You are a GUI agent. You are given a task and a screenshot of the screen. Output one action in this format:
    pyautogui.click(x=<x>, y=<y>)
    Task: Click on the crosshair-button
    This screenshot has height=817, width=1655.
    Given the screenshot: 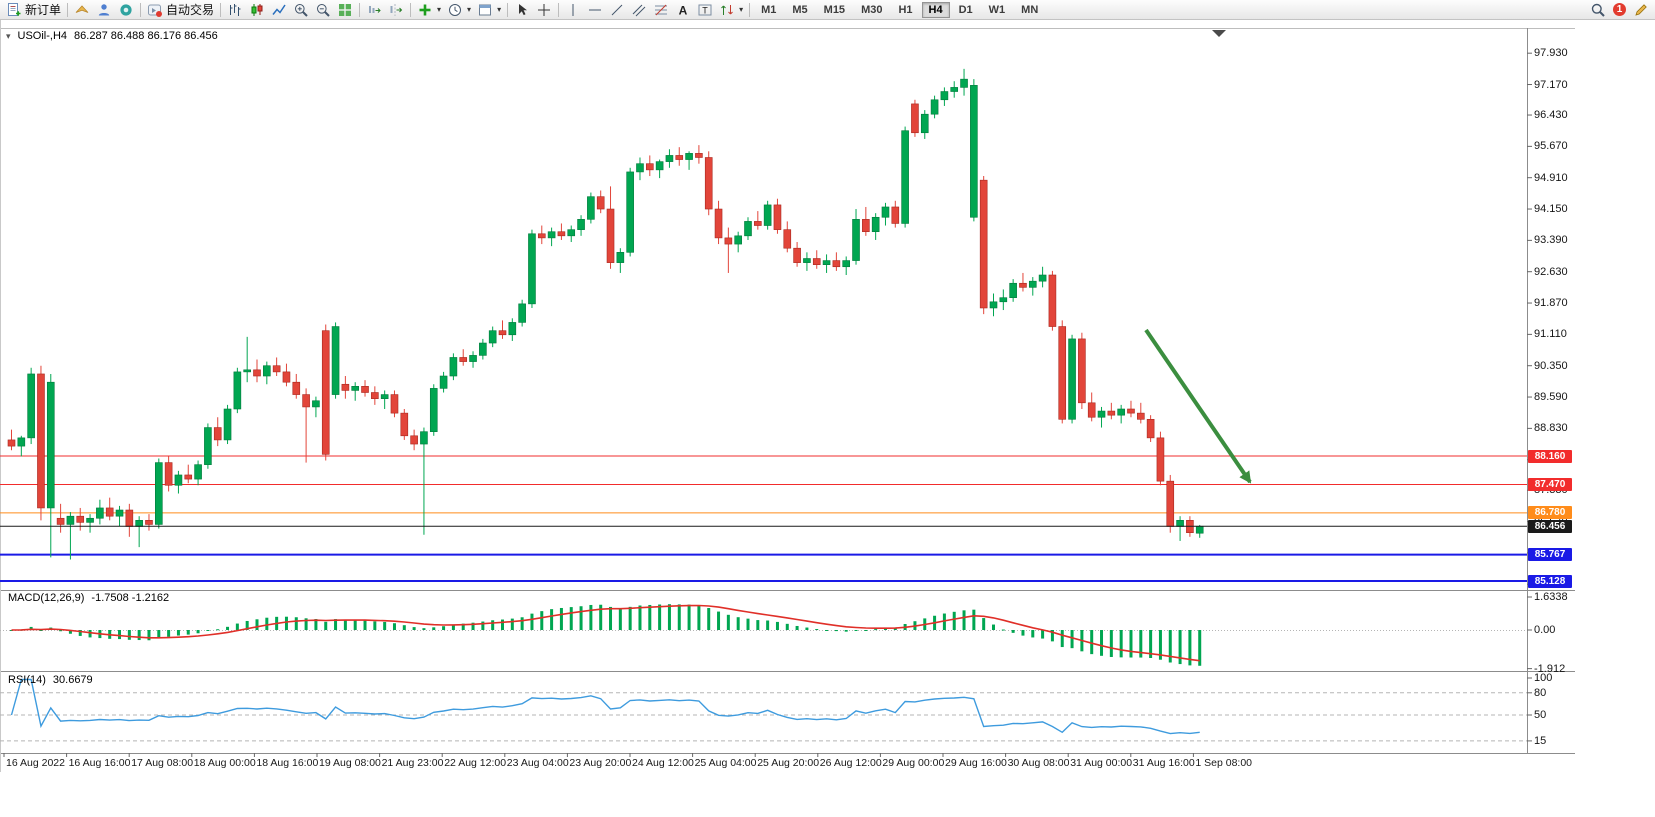 What is the action you would take?
    pyautogui.click(x=544, y=10)
    